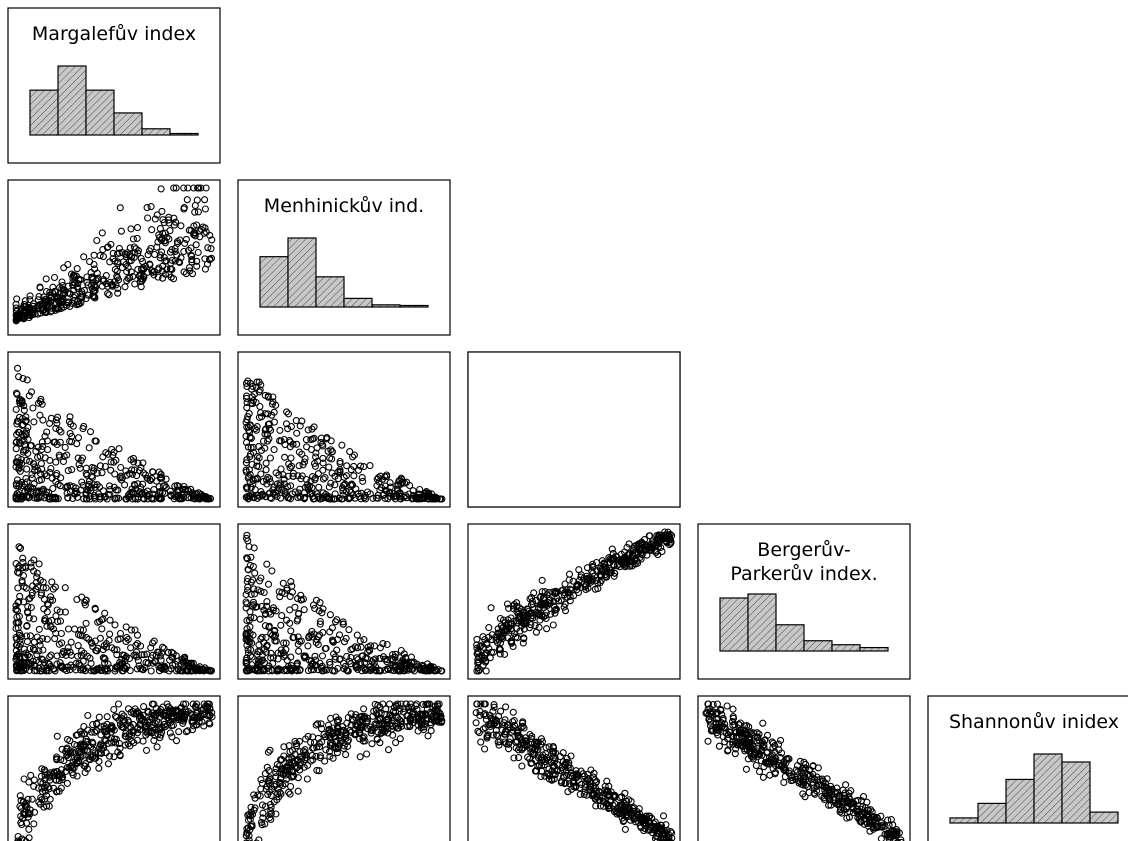 The image size is (1128, 841). Describe the element at coordinates (1034, 722) in the screenshot. I see `variable-label: Shannonův inidex` at that location.